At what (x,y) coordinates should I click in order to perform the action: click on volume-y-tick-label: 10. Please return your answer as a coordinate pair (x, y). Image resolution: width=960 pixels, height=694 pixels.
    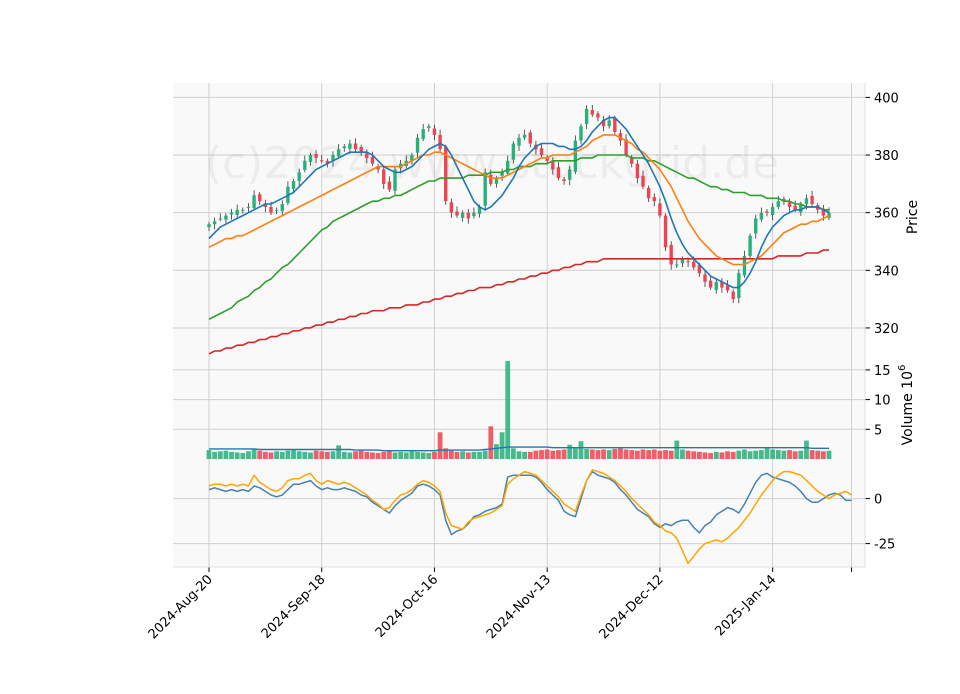
    Looking at the image, I should click on (882, 401).